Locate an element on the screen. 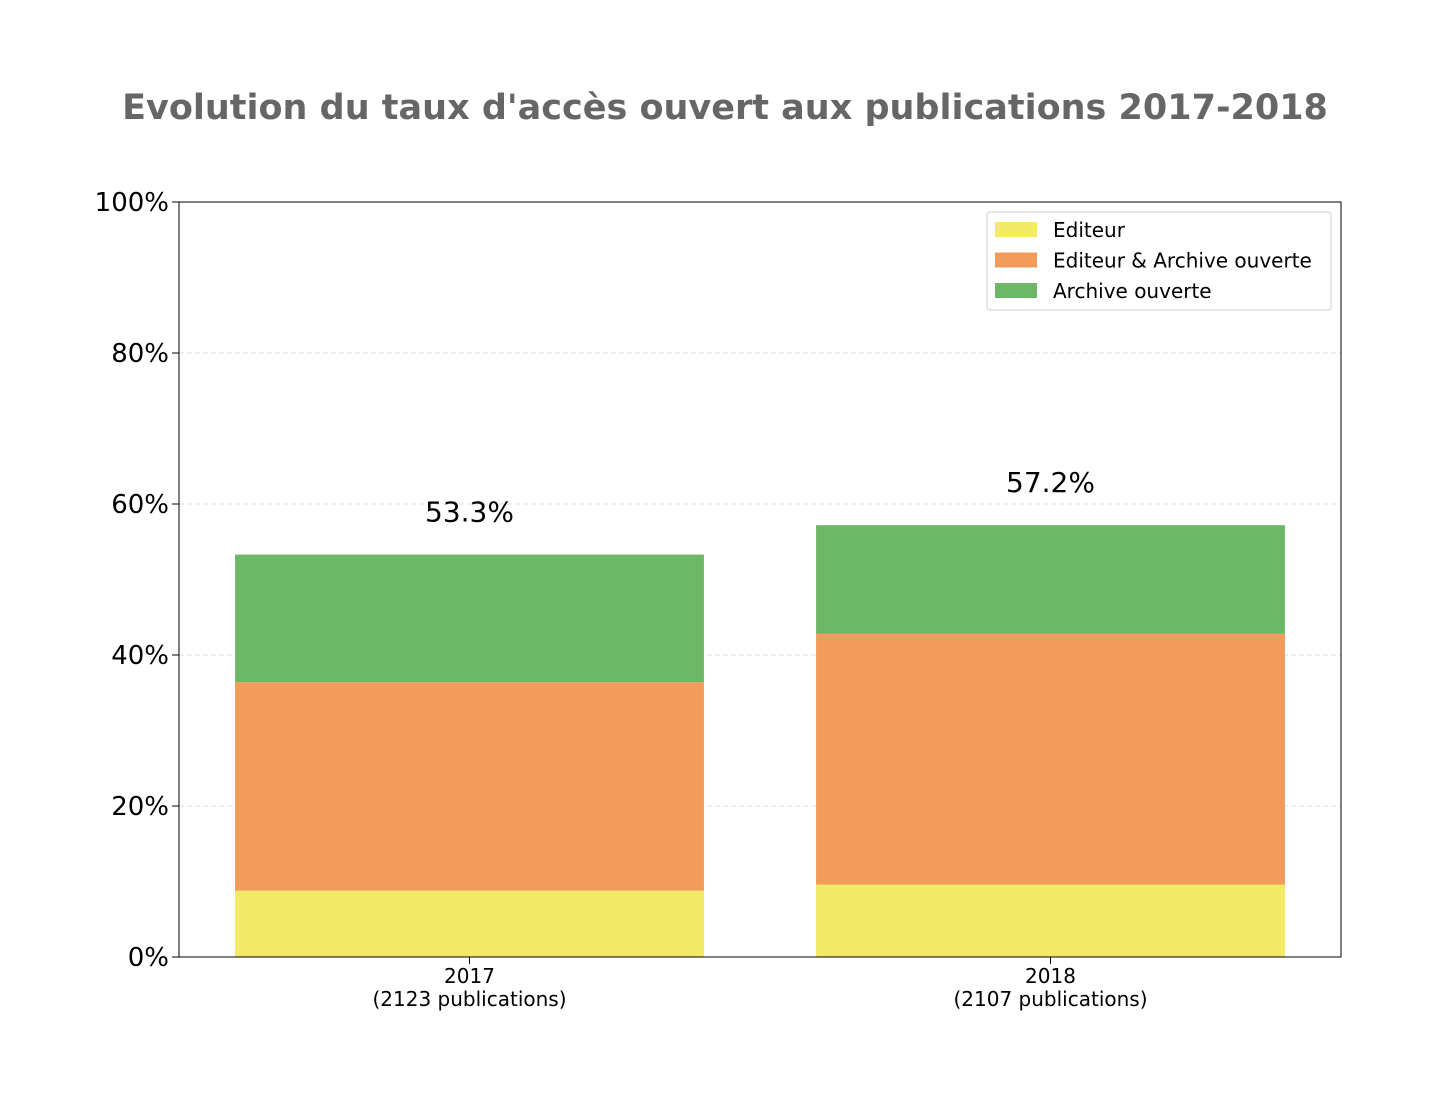 The image size is (1431, 1100). legend-label-1: Editeur & Archive ouverte is located at coordinates (1182, 261).